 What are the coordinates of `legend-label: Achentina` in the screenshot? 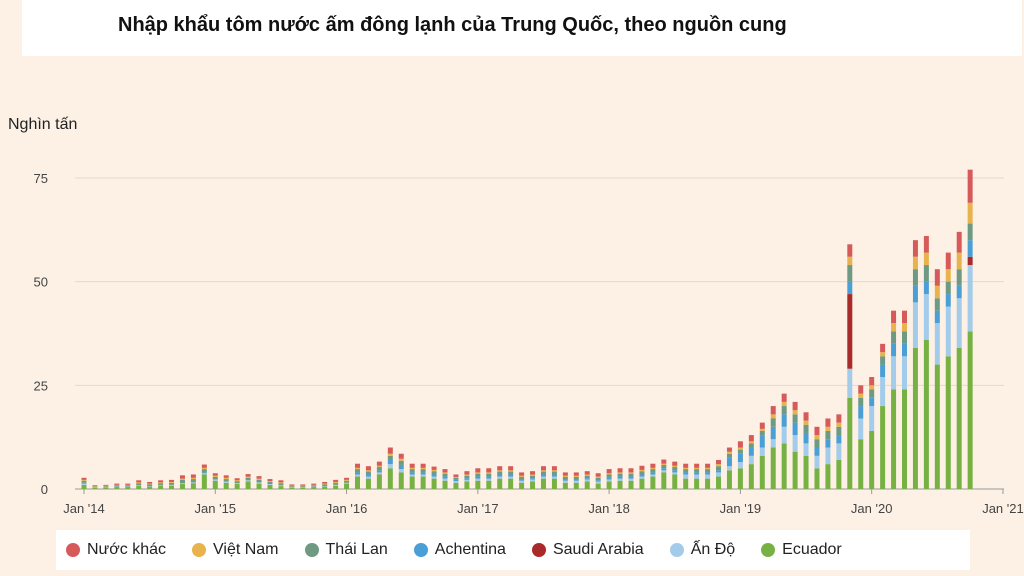 It's located at (470, 549).